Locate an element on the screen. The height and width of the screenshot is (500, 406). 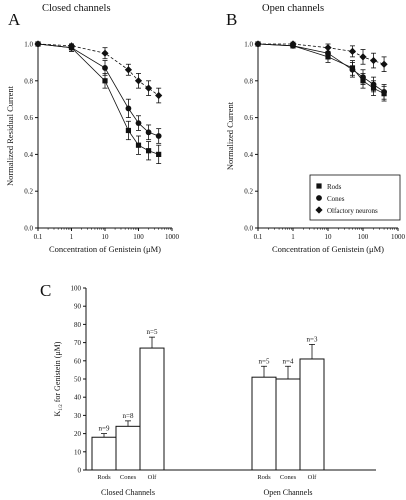
y-axis-label-main: K is located at coordinates (57, 413).